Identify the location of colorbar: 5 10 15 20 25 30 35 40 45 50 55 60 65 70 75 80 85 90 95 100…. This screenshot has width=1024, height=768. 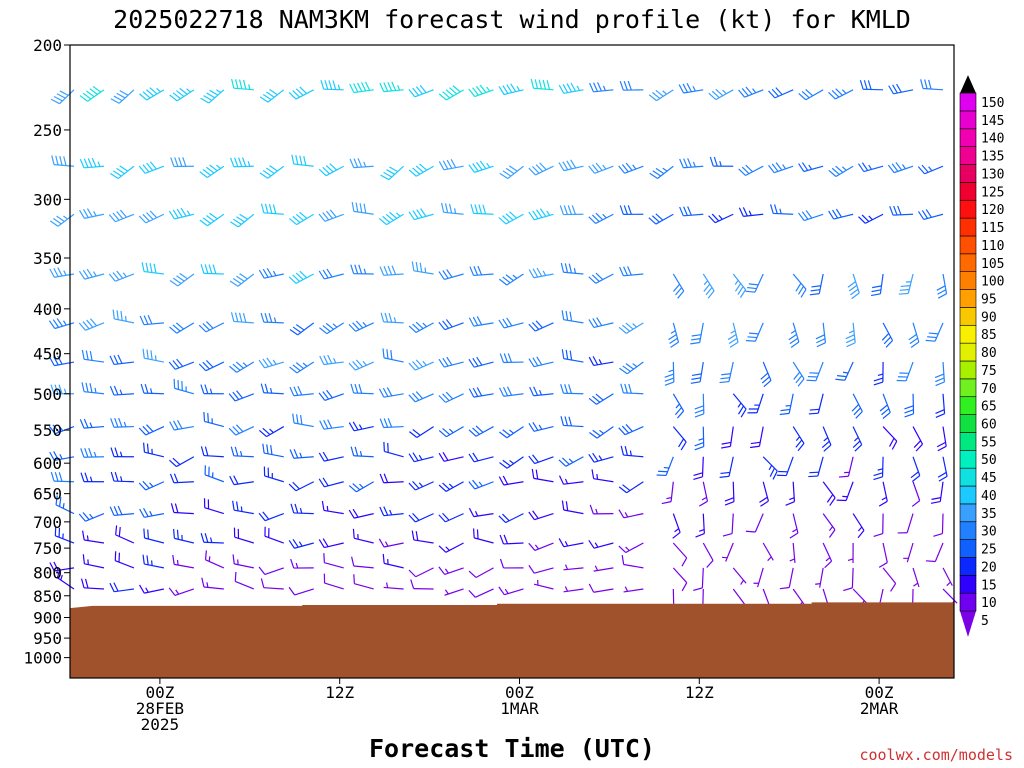
(981, 356).